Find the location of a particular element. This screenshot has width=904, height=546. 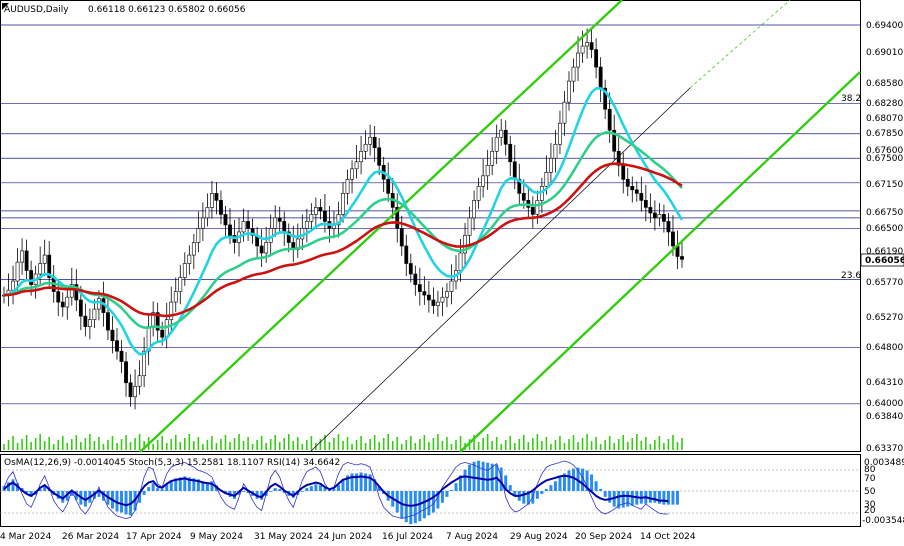

price-tick-label: 0.67500 is located at coordinates (884, 159).